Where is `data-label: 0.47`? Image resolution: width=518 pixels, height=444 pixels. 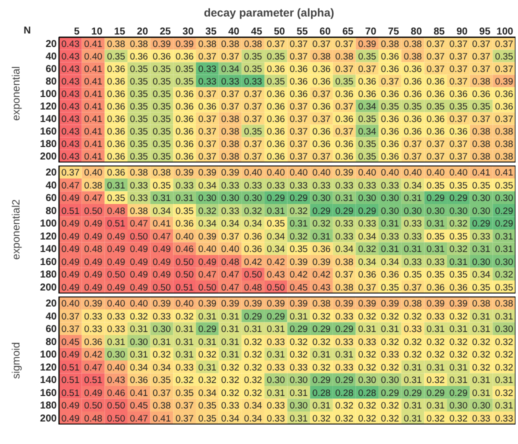 data-label: 0.47 is located at coordinates (161, 236).